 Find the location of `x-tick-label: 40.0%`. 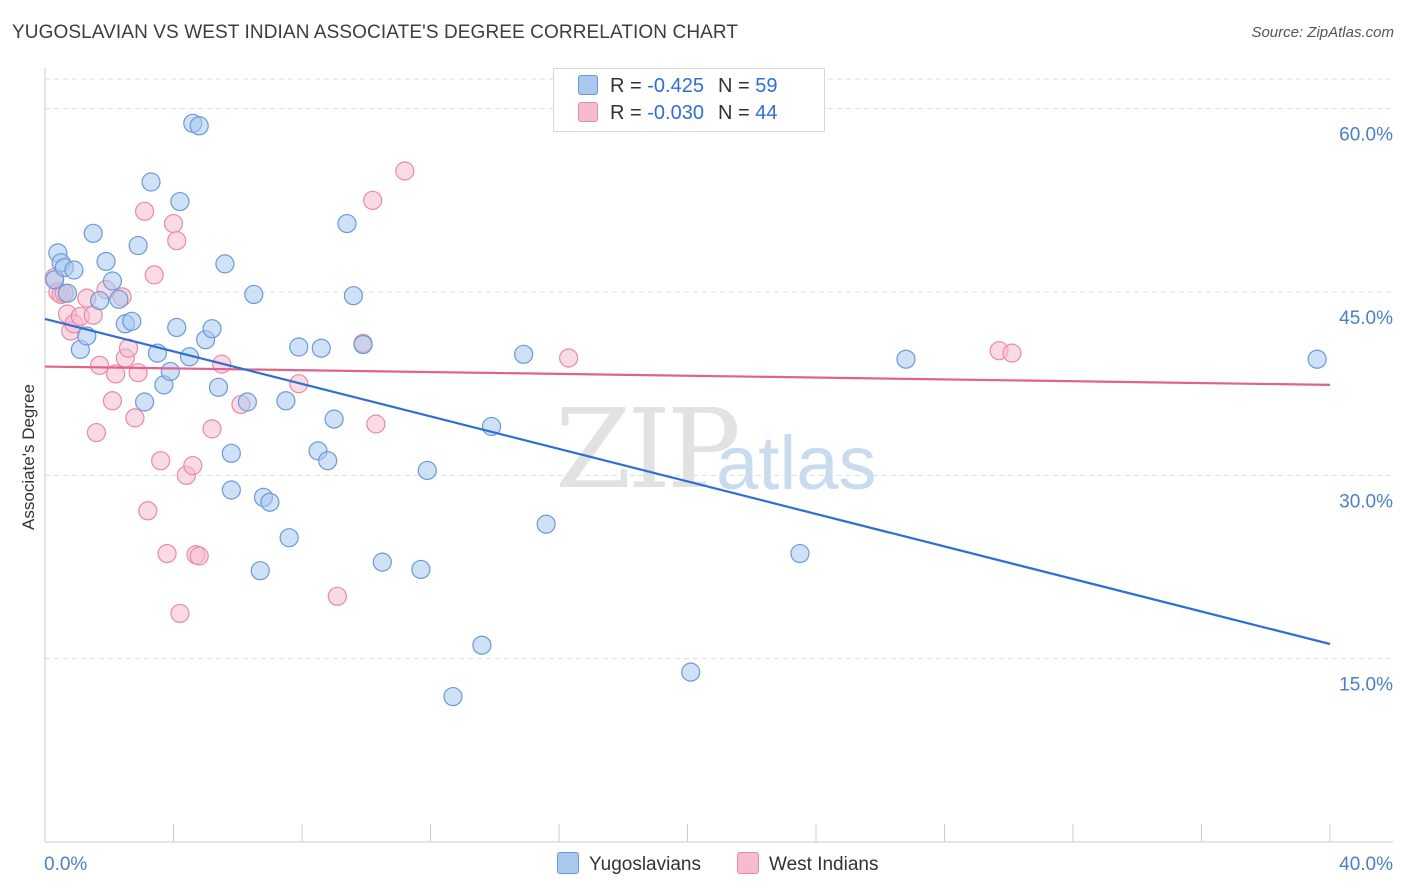

x-tick-label: 40.0% is located at coordinates (1366, 864).